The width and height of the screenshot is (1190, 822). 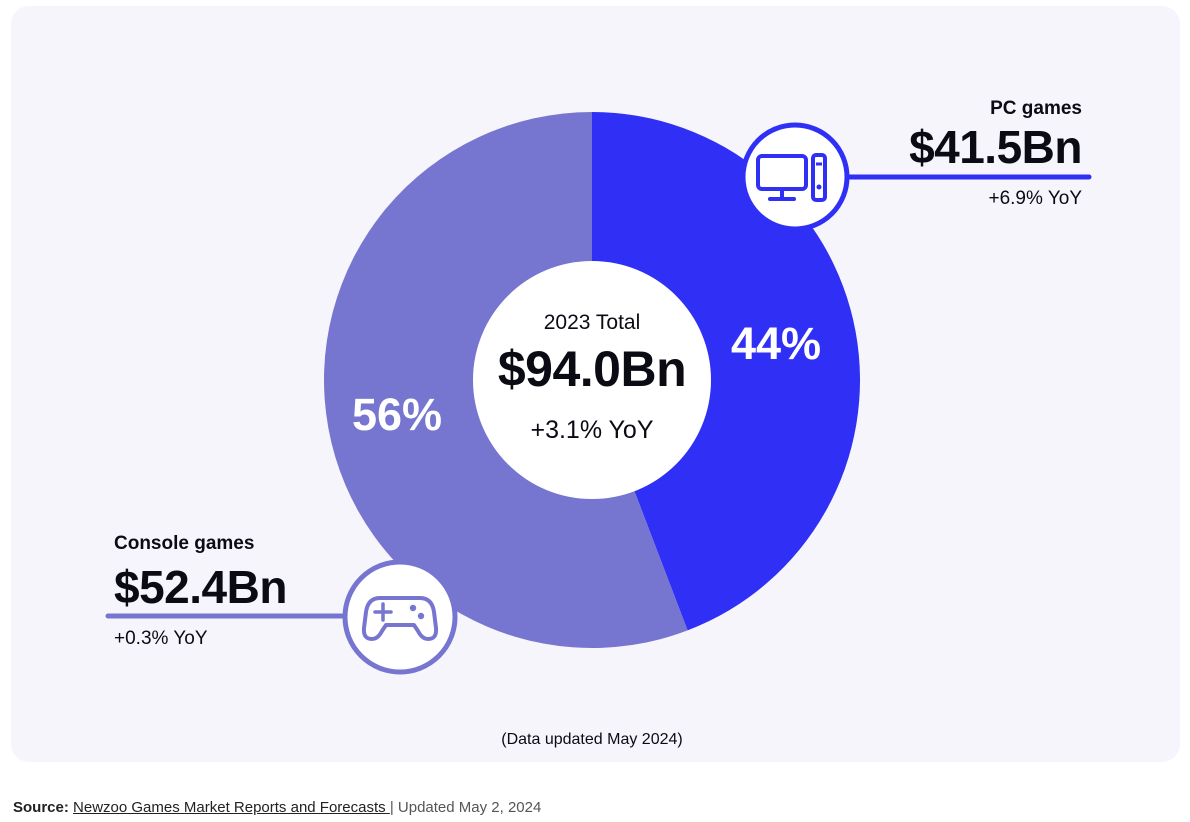 What do you see at coordinates (397, 414) in the screenshot?
I see `console-percent-label: 56%` at bounding box center [397, 414].